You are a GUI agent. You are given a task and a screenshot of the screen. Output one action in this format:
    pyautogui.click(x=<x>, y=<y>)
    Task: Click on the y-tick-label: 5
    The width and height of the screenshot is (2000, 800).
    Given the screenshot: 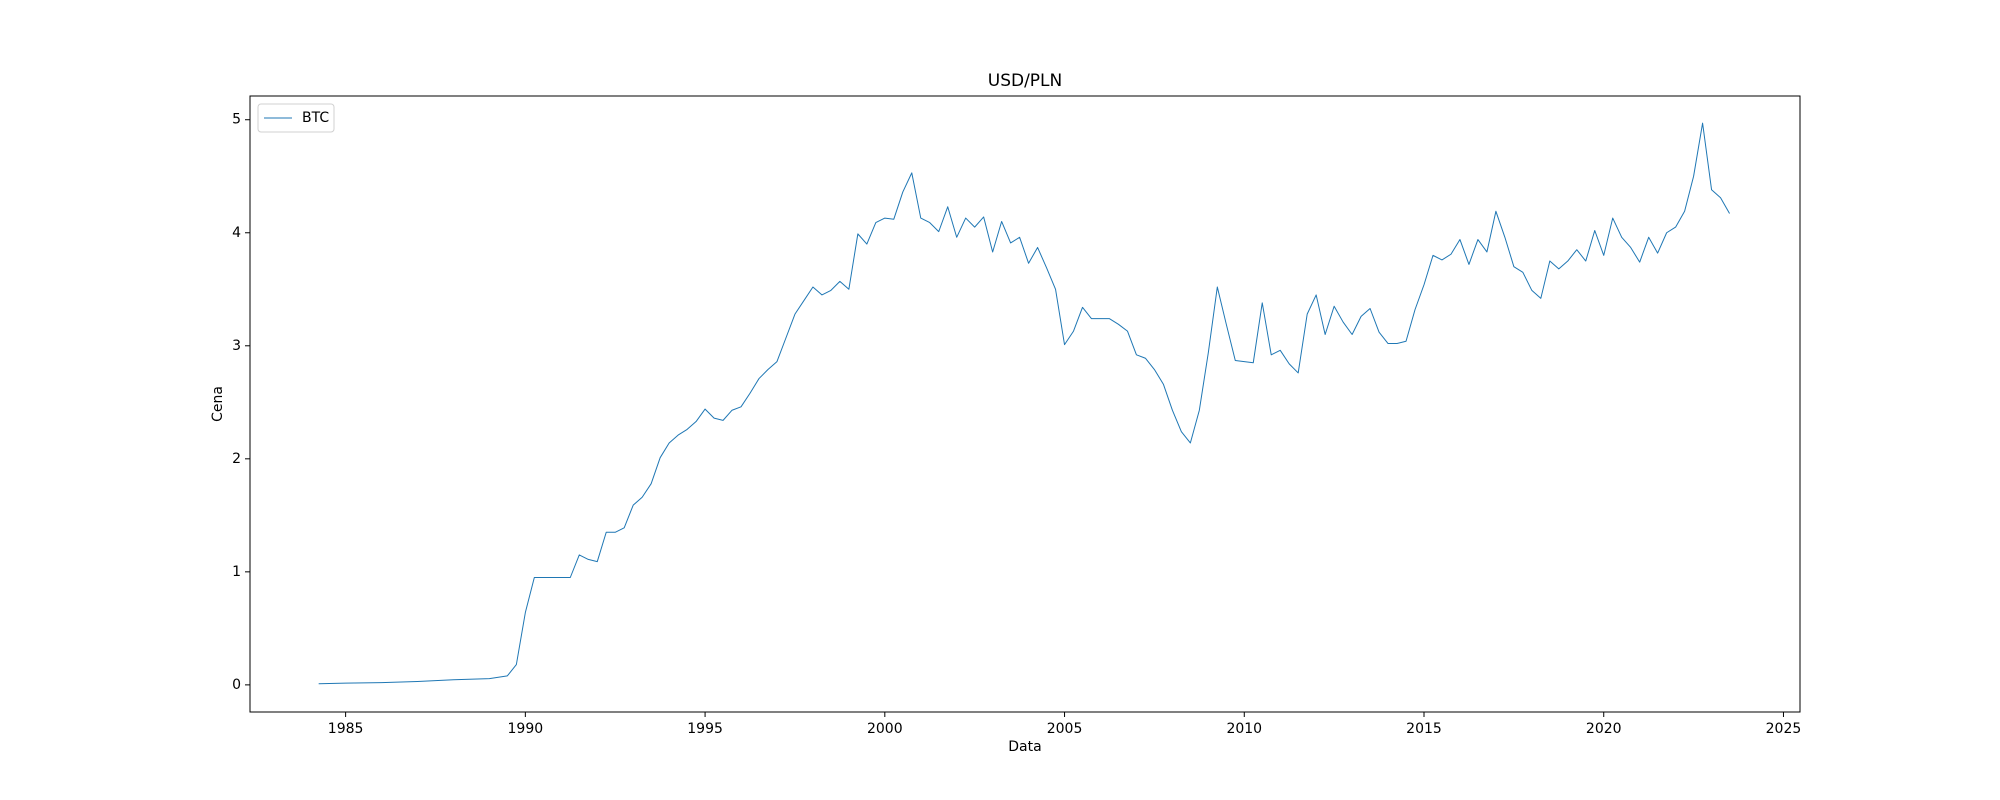 What is the action you would take?
    pyautogui.click(x=236, y=120)
    